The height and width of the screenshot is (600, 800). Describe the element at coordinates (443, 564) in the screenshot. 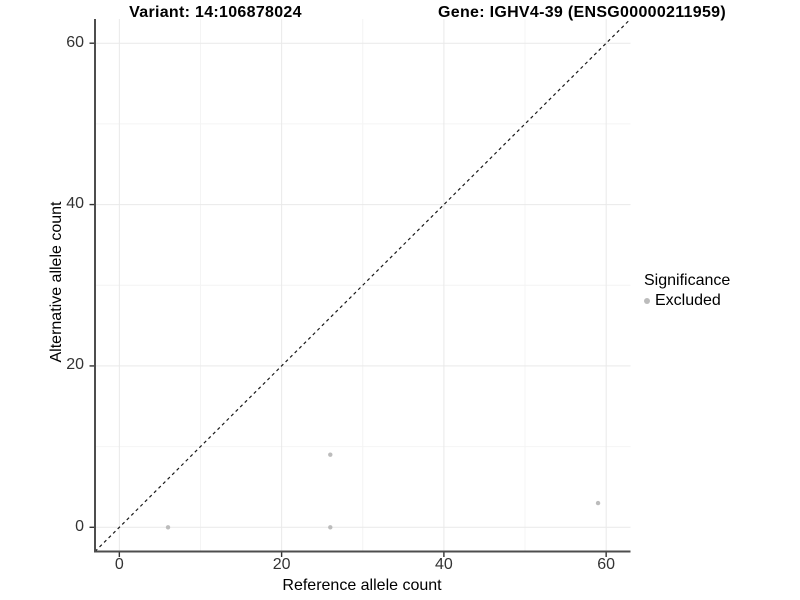

I see `x-tick-label: 40` at that location.